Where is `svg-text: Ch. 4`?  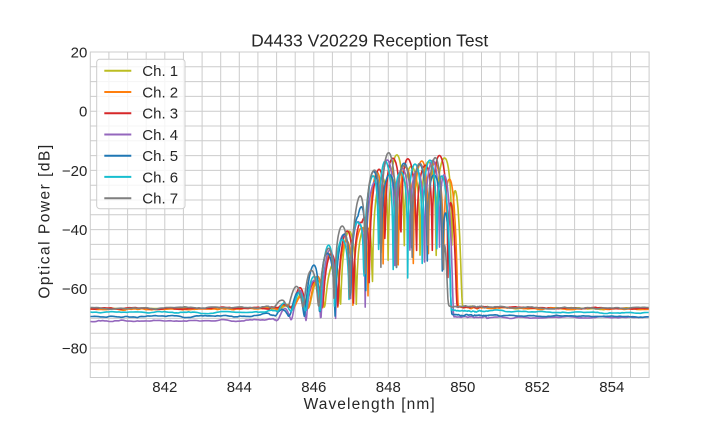
svg-text: Ch. 4 is located at coordinates (160, 135).